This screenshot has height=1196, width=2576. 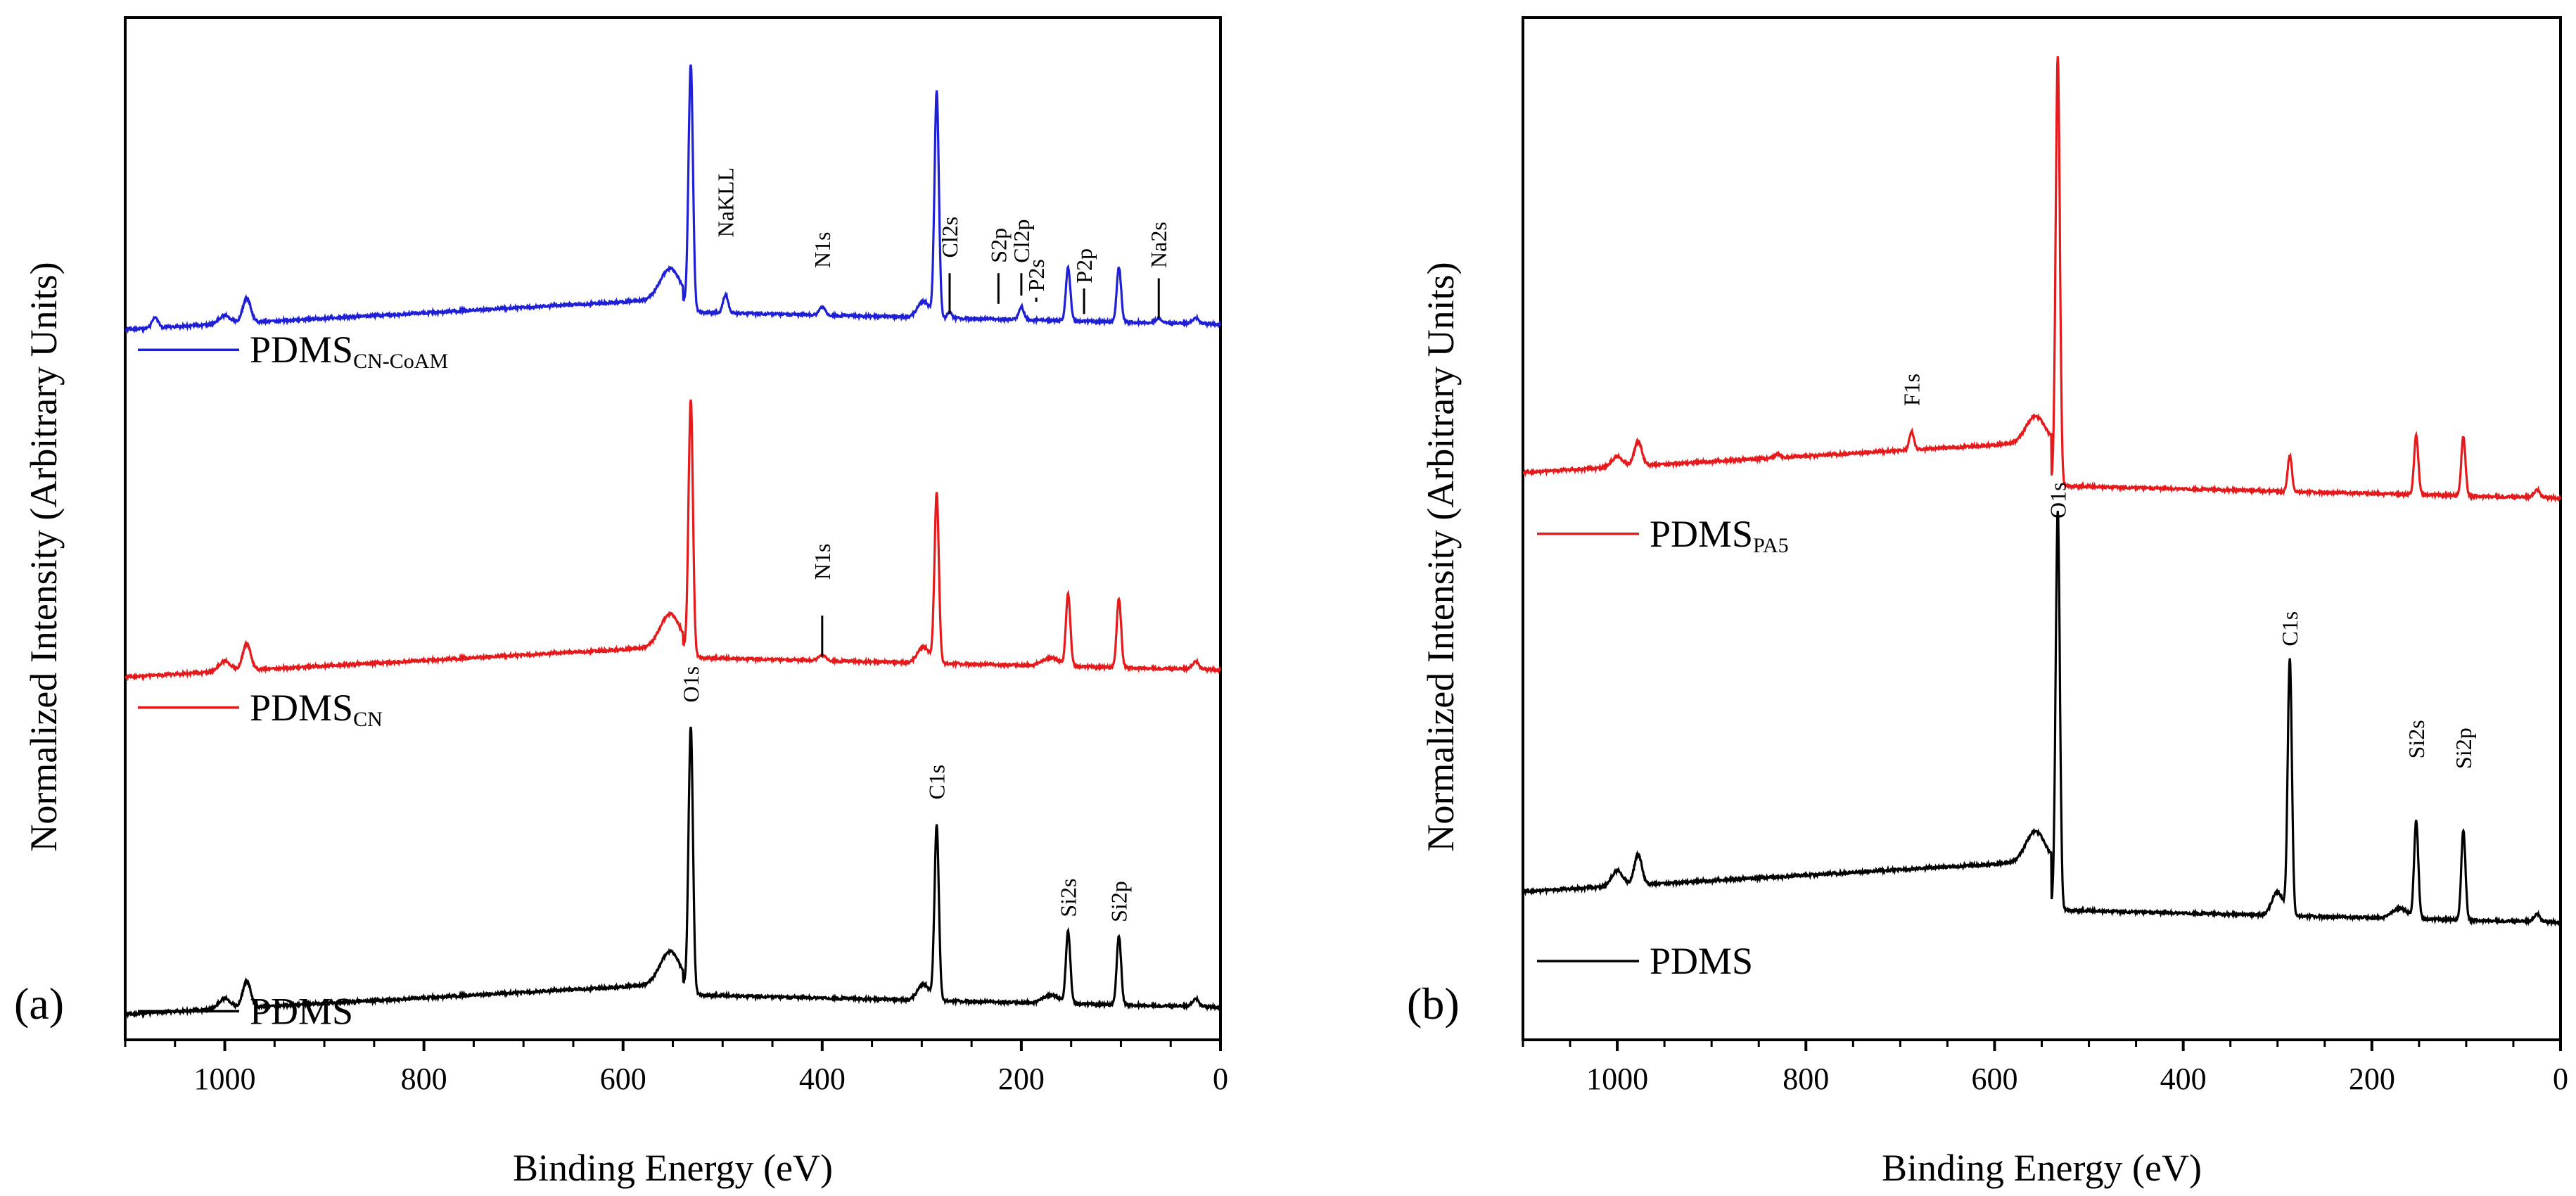 What do you see at coordinates (316, 709) in the screenshot?
I see `legend-label: PDMSCN` at bounding box center [316, 709].